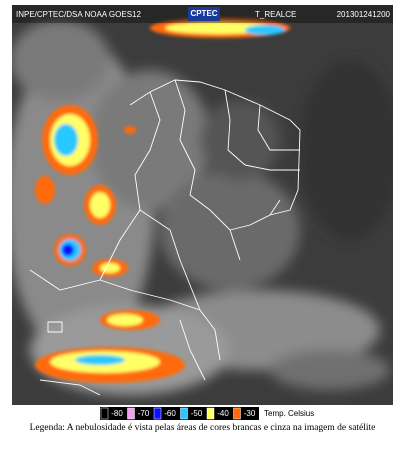  Describe the element at coordinates (289, 413) in the screenshot. I see `legend-unit: Temp. Celsius` at that location.